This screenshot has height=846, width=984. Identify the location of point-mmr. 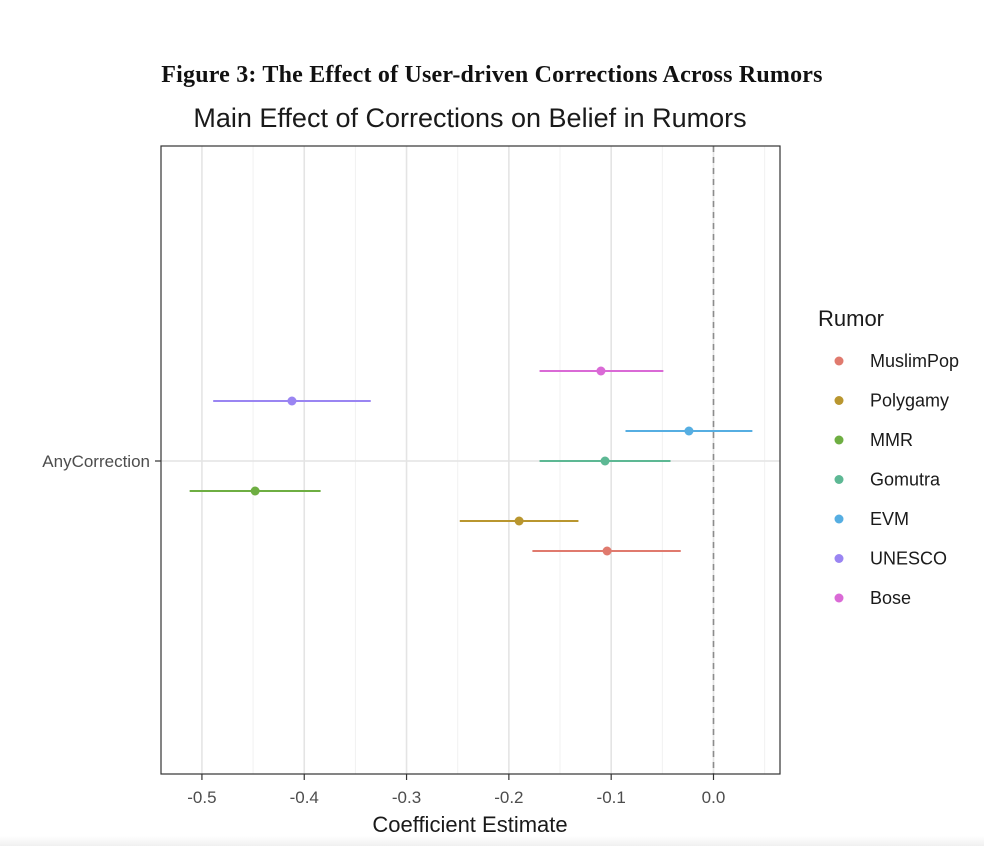
(255, 491).